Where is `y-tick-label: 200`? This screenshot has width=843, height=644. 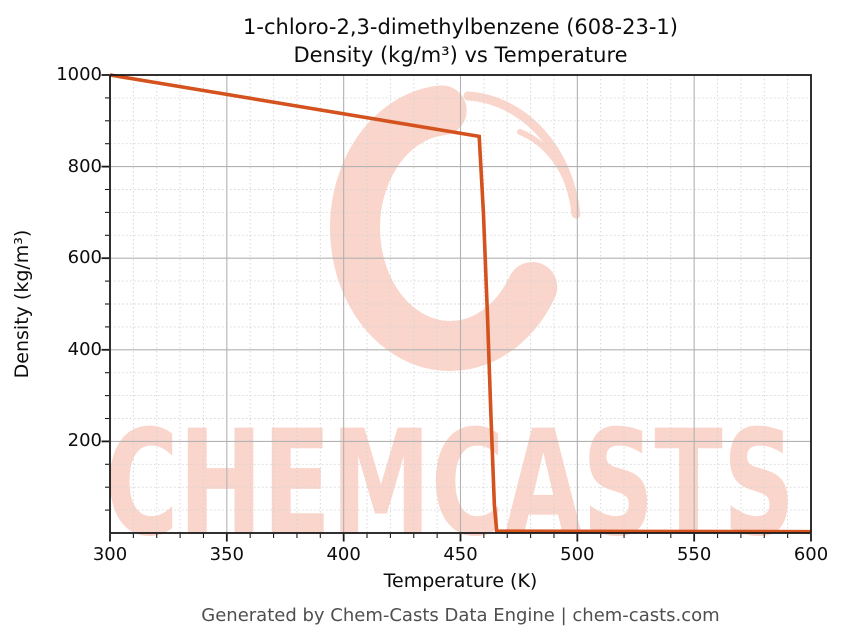 y-tick-label: 200 is located at coordinates (84, 441).